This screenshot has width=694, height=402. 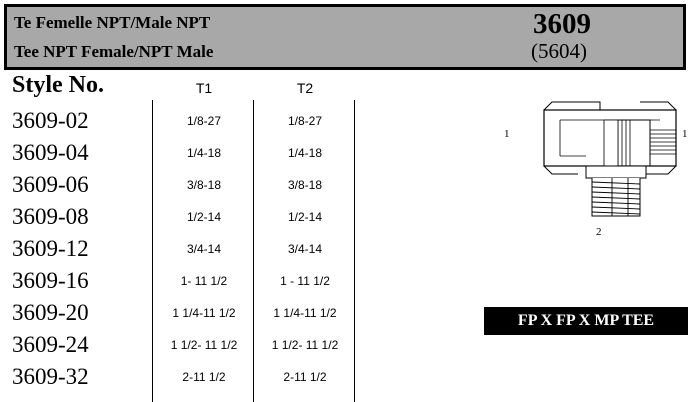 What do you see at coordinates (305, 281) in the screenshot?
I see `t2-value: 1 - 11 1/2` at bounding box center [305, 281].